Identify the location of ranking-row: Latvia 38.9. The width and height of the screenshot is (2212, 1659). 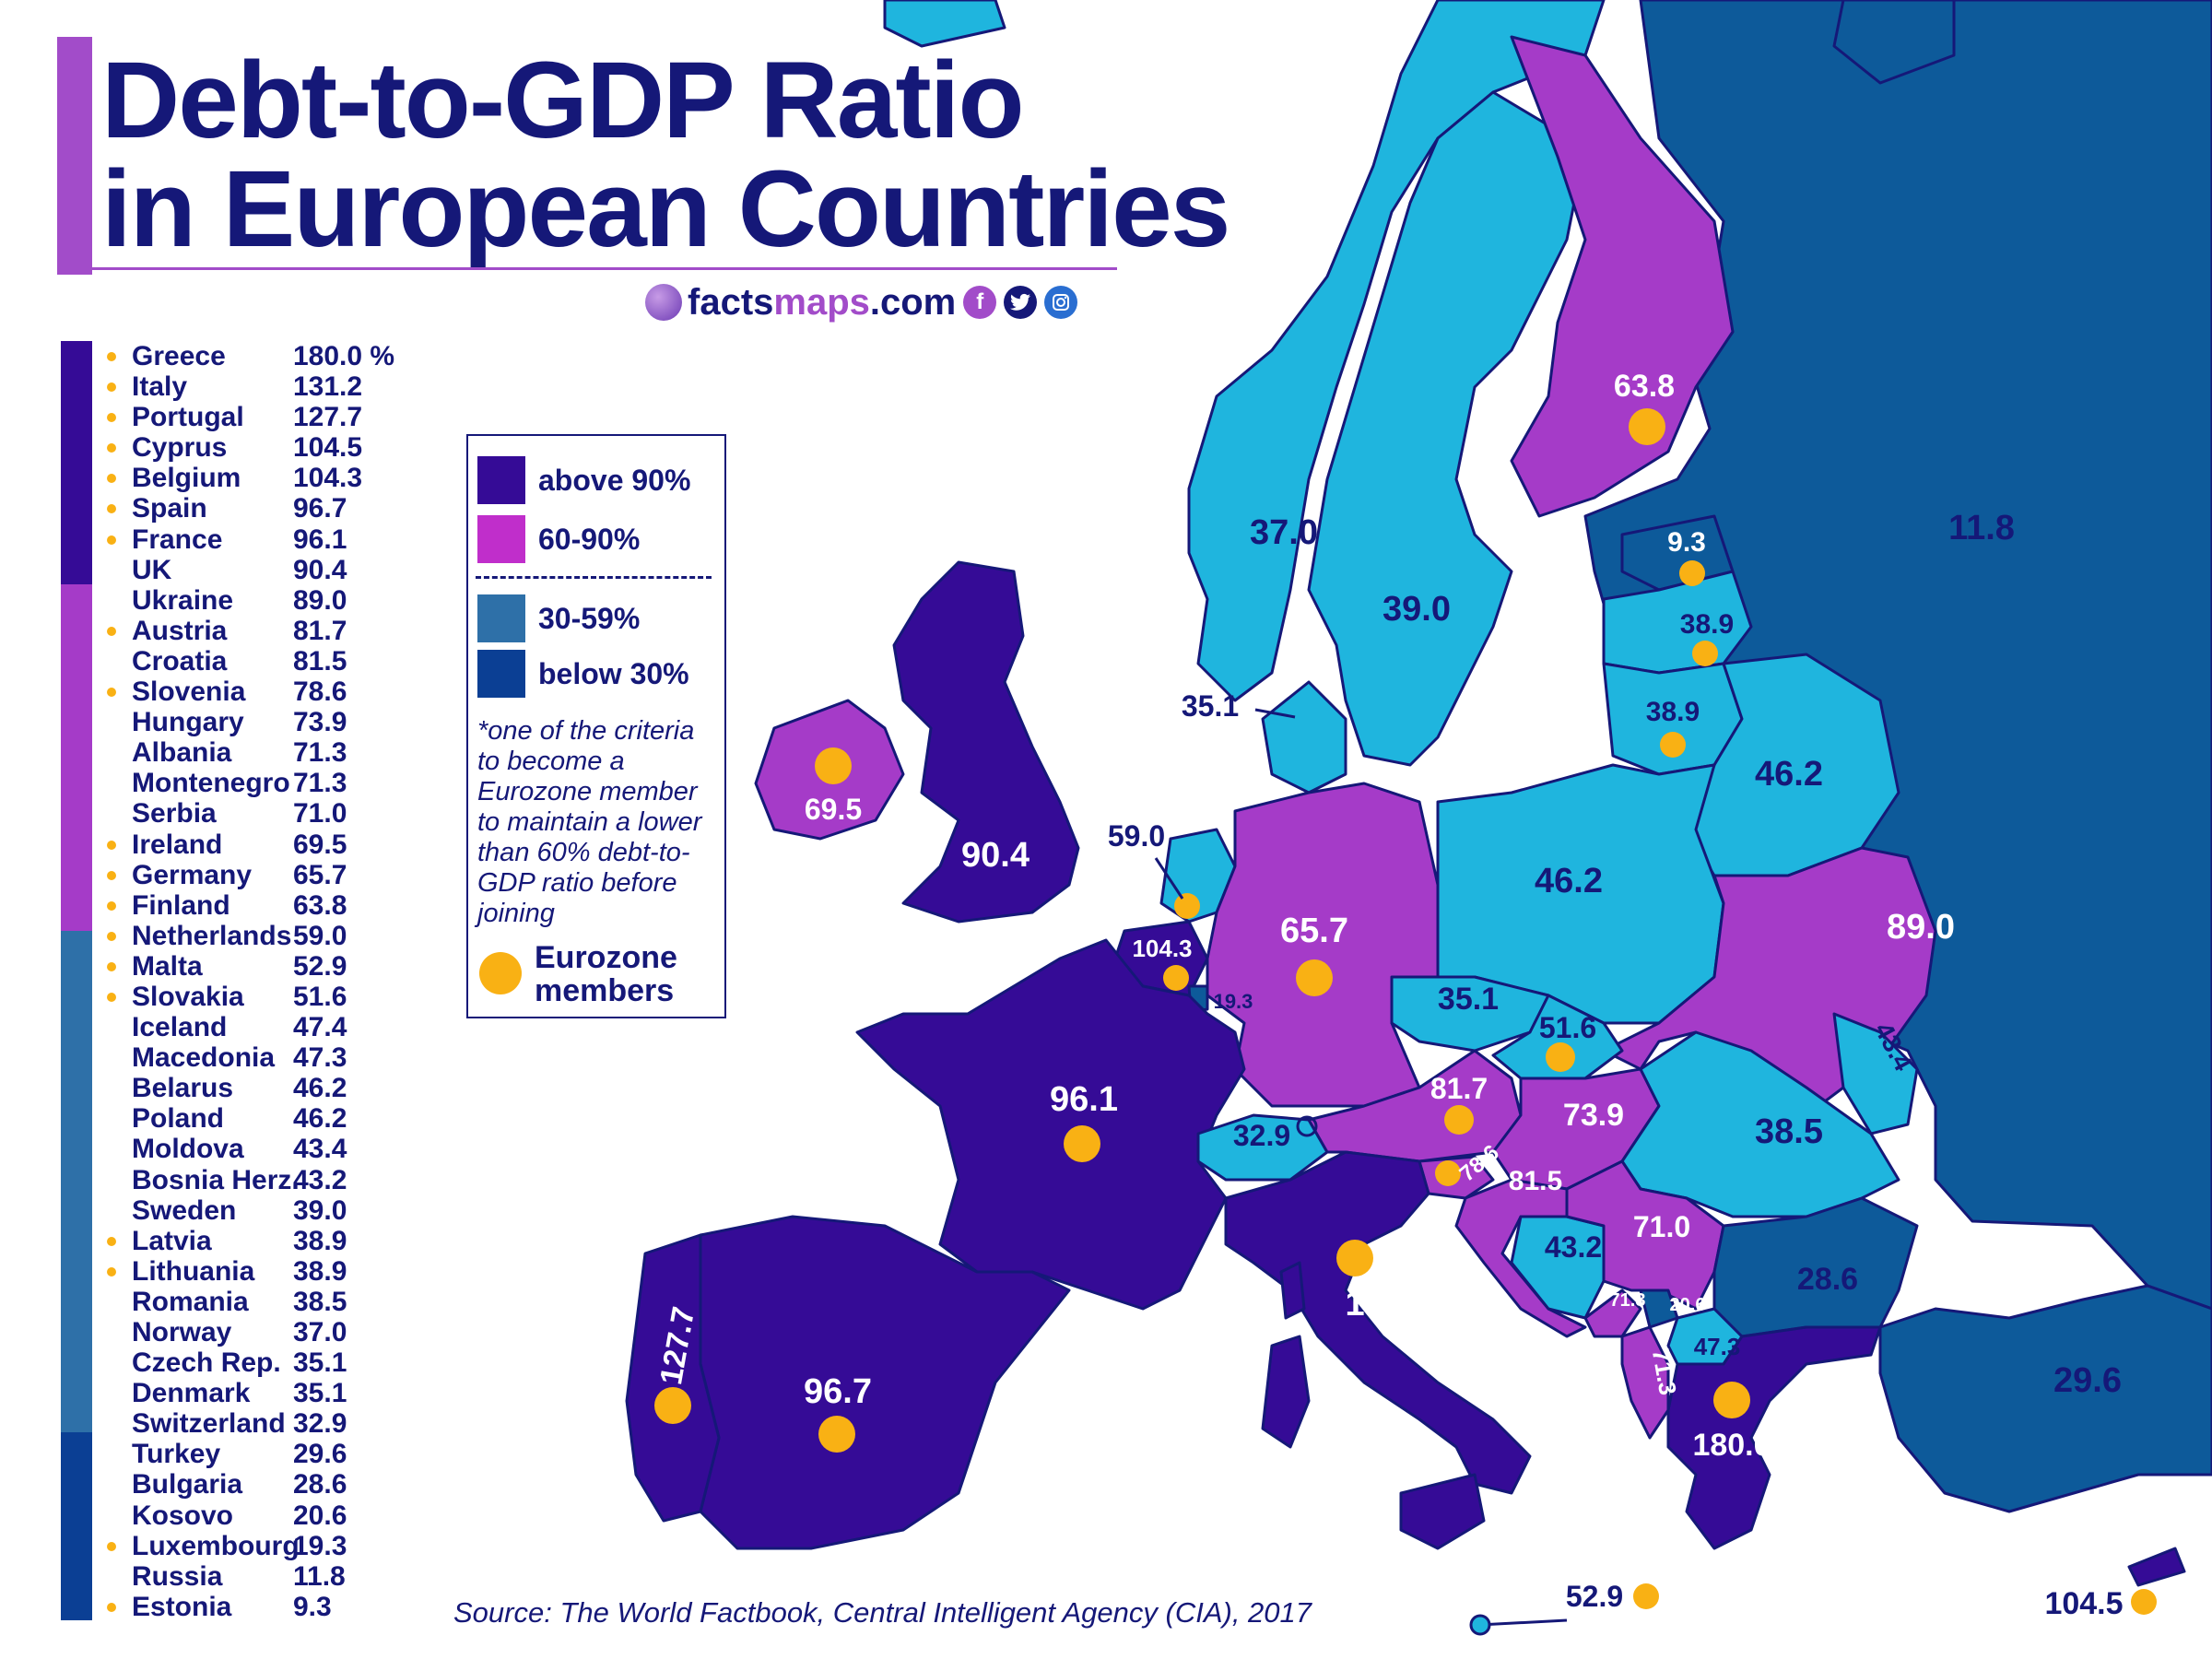
(258, 1241).